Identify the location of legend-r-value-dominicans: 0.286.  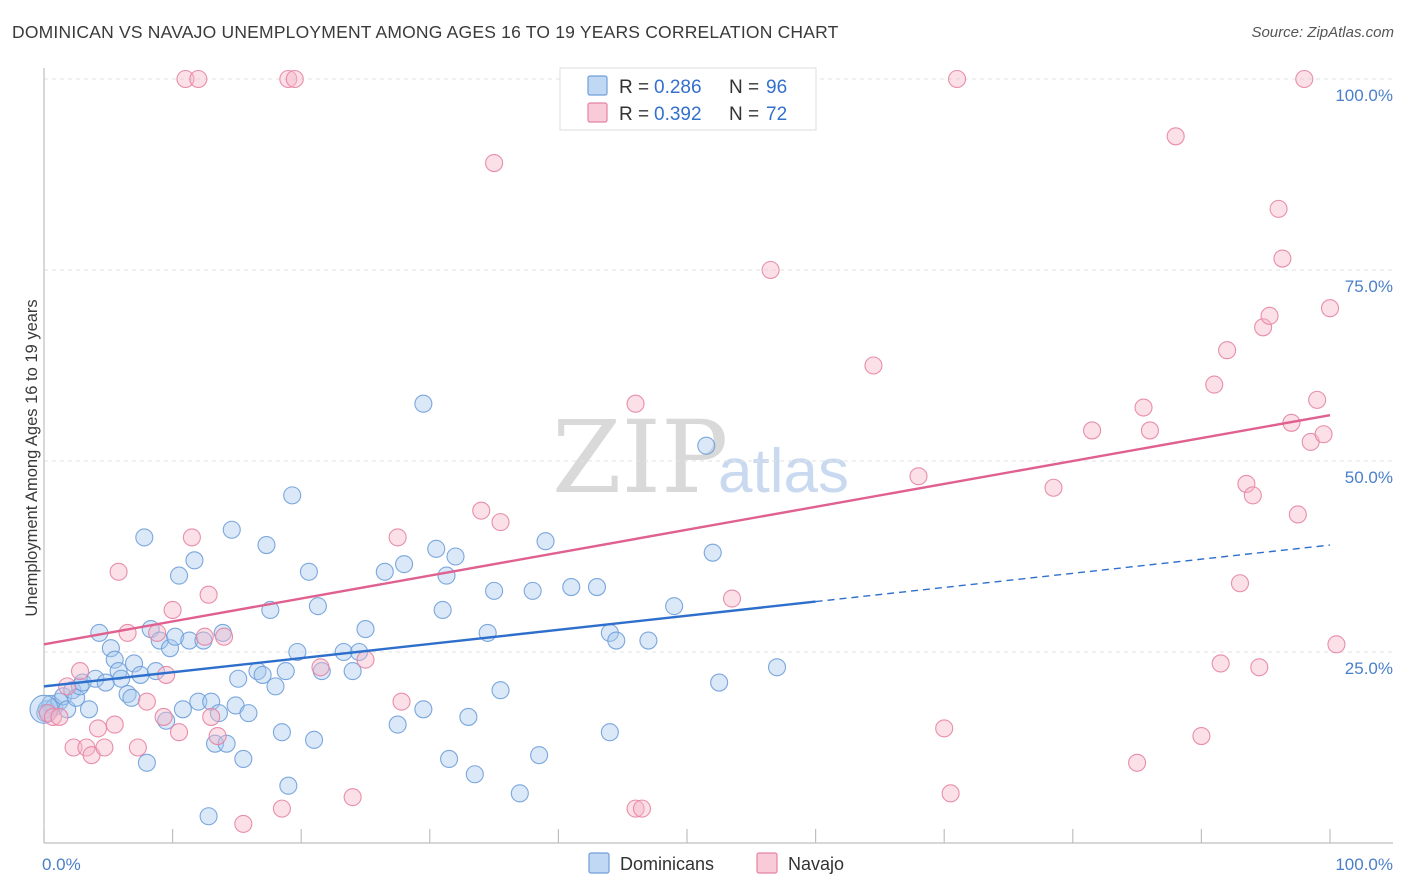
(678, 87).